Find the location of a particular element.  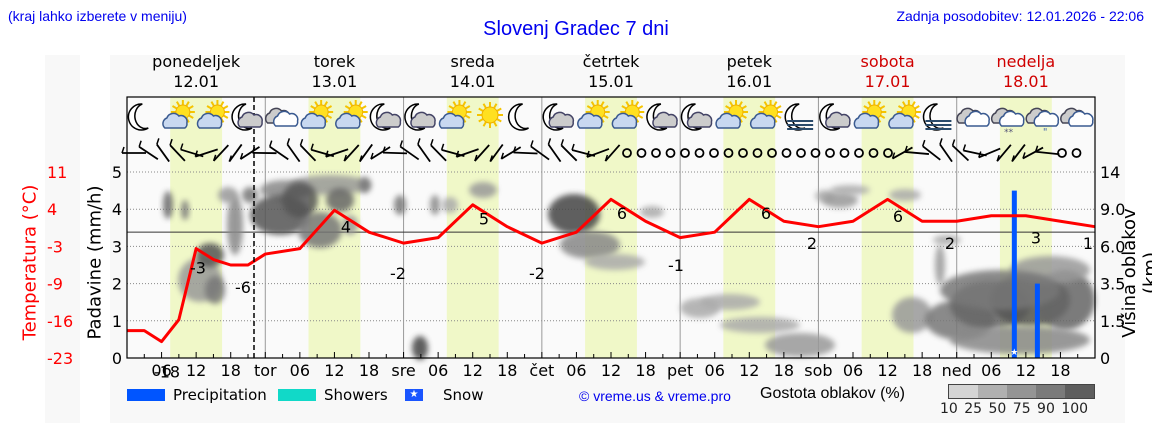

day-header-6: nedelja 18.01 is located at coordinates (1026, 72).